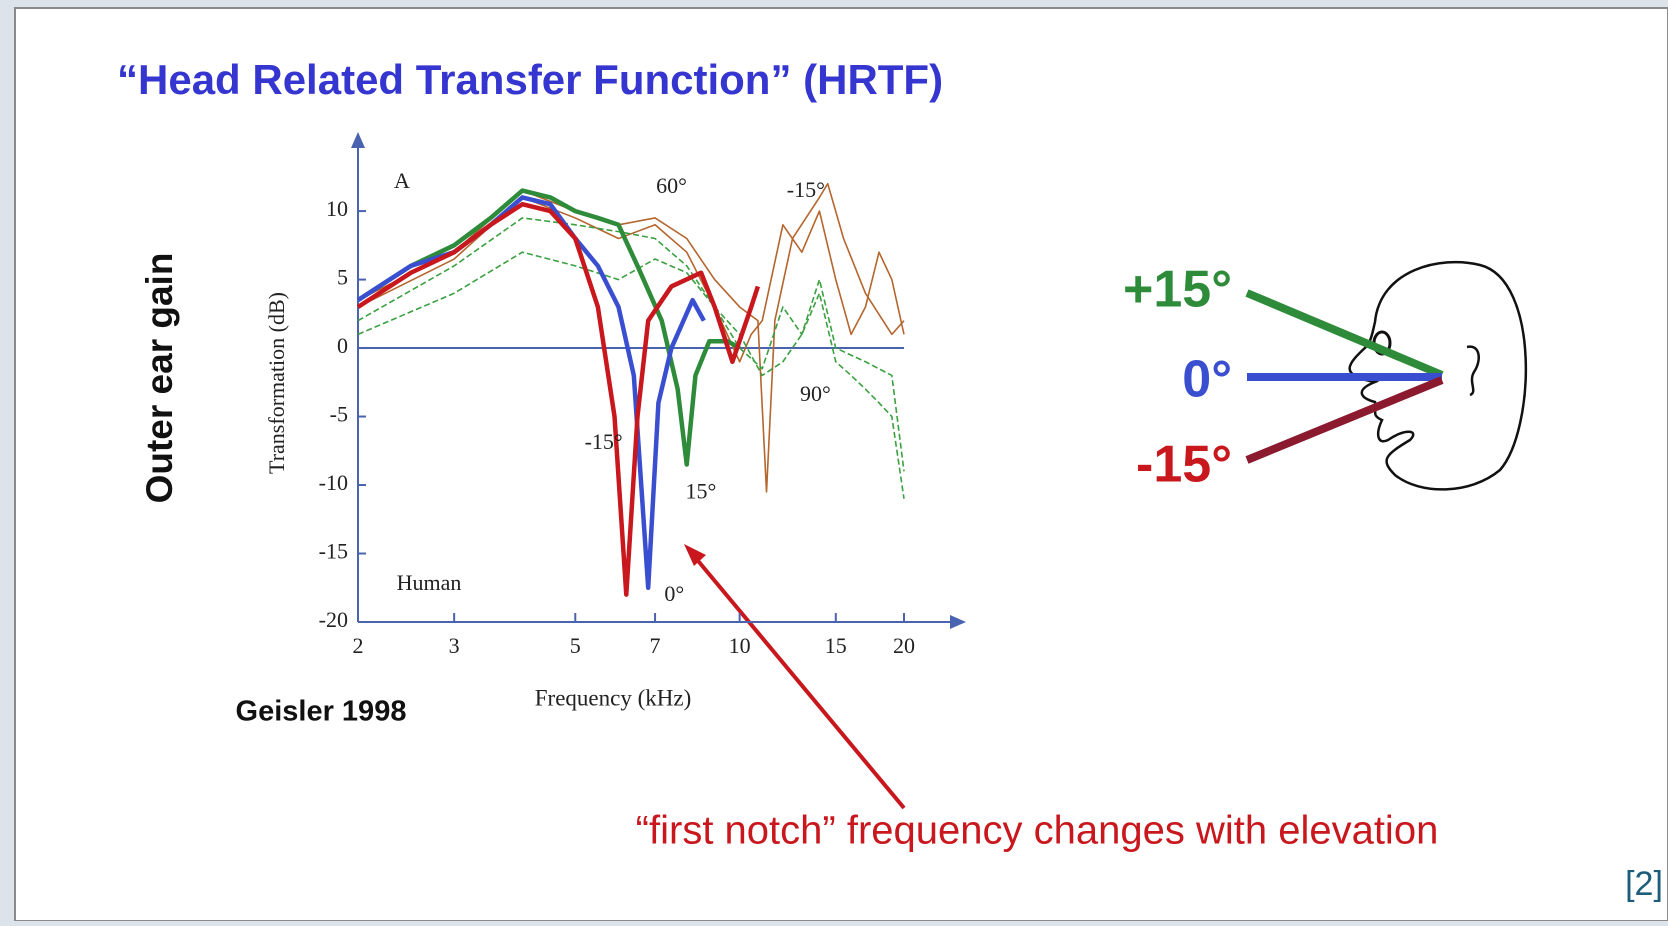 The width and height of the screenshot is (1668, 926). I want to click on y-axis-label: Transformation (dB), so click(276, 383).